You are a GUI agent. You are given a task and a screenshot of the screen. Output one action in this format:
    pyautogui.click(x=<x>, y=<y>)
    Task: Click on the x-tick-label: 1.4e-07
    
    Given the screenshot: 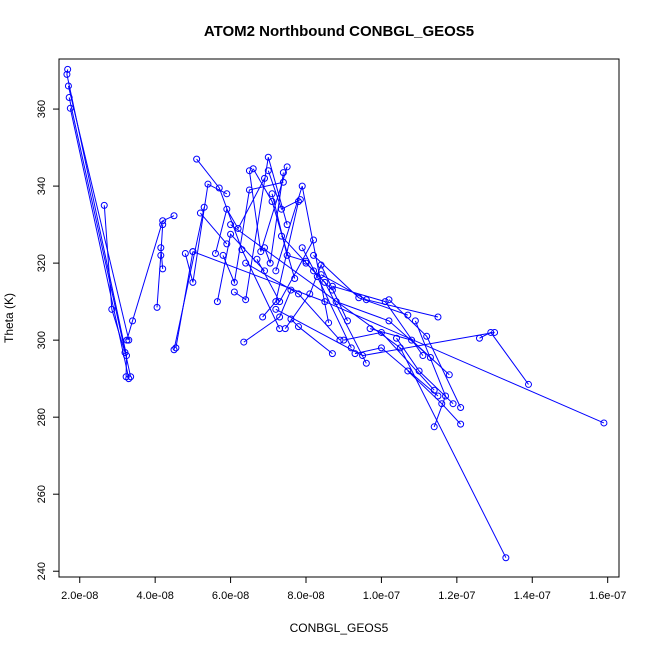 What is the action you would take?
    pyautogui.click(x=532, y=596)
    